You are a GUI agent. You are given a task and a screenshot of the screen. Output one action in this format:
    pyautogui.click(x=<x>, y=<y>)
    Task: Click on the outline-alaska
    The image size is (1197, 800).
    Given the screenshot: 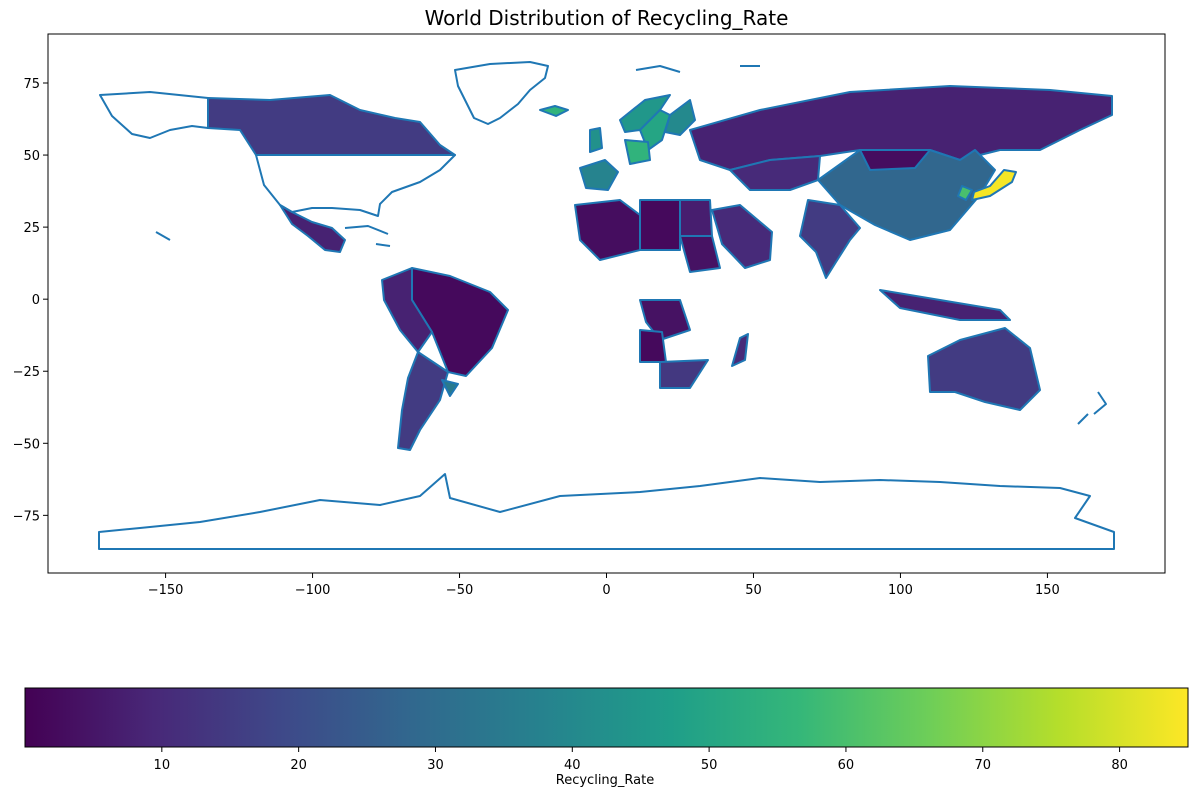 What is the action you would take?
    pyautogui.click(x=154, y=115)
    